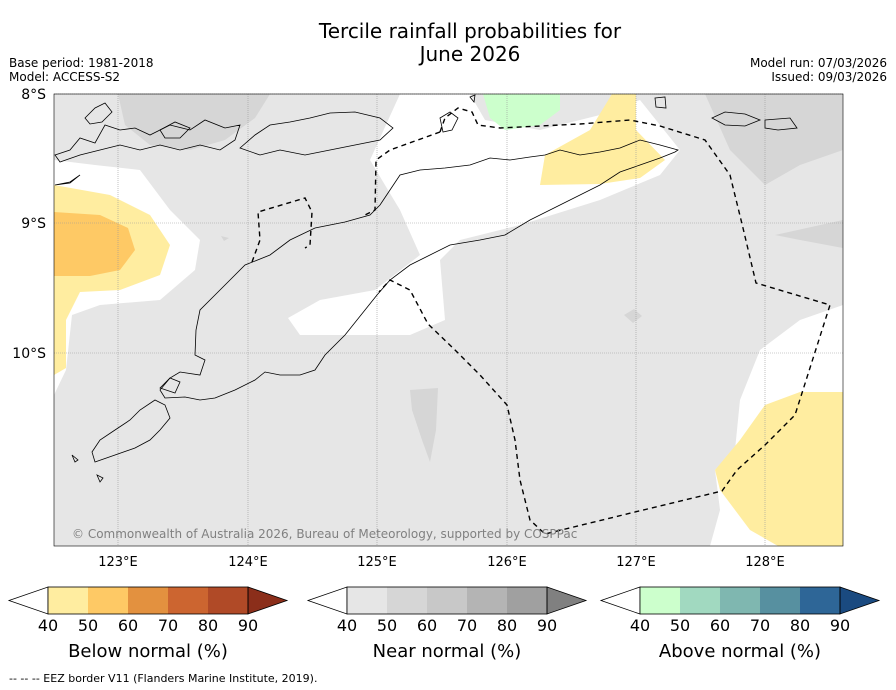 The height and width of the screenshot is (690, 896). Describe the element at coordinates (81, 63) in the screenshot. I see `base-period: Base period: 1981-2018` at that location.